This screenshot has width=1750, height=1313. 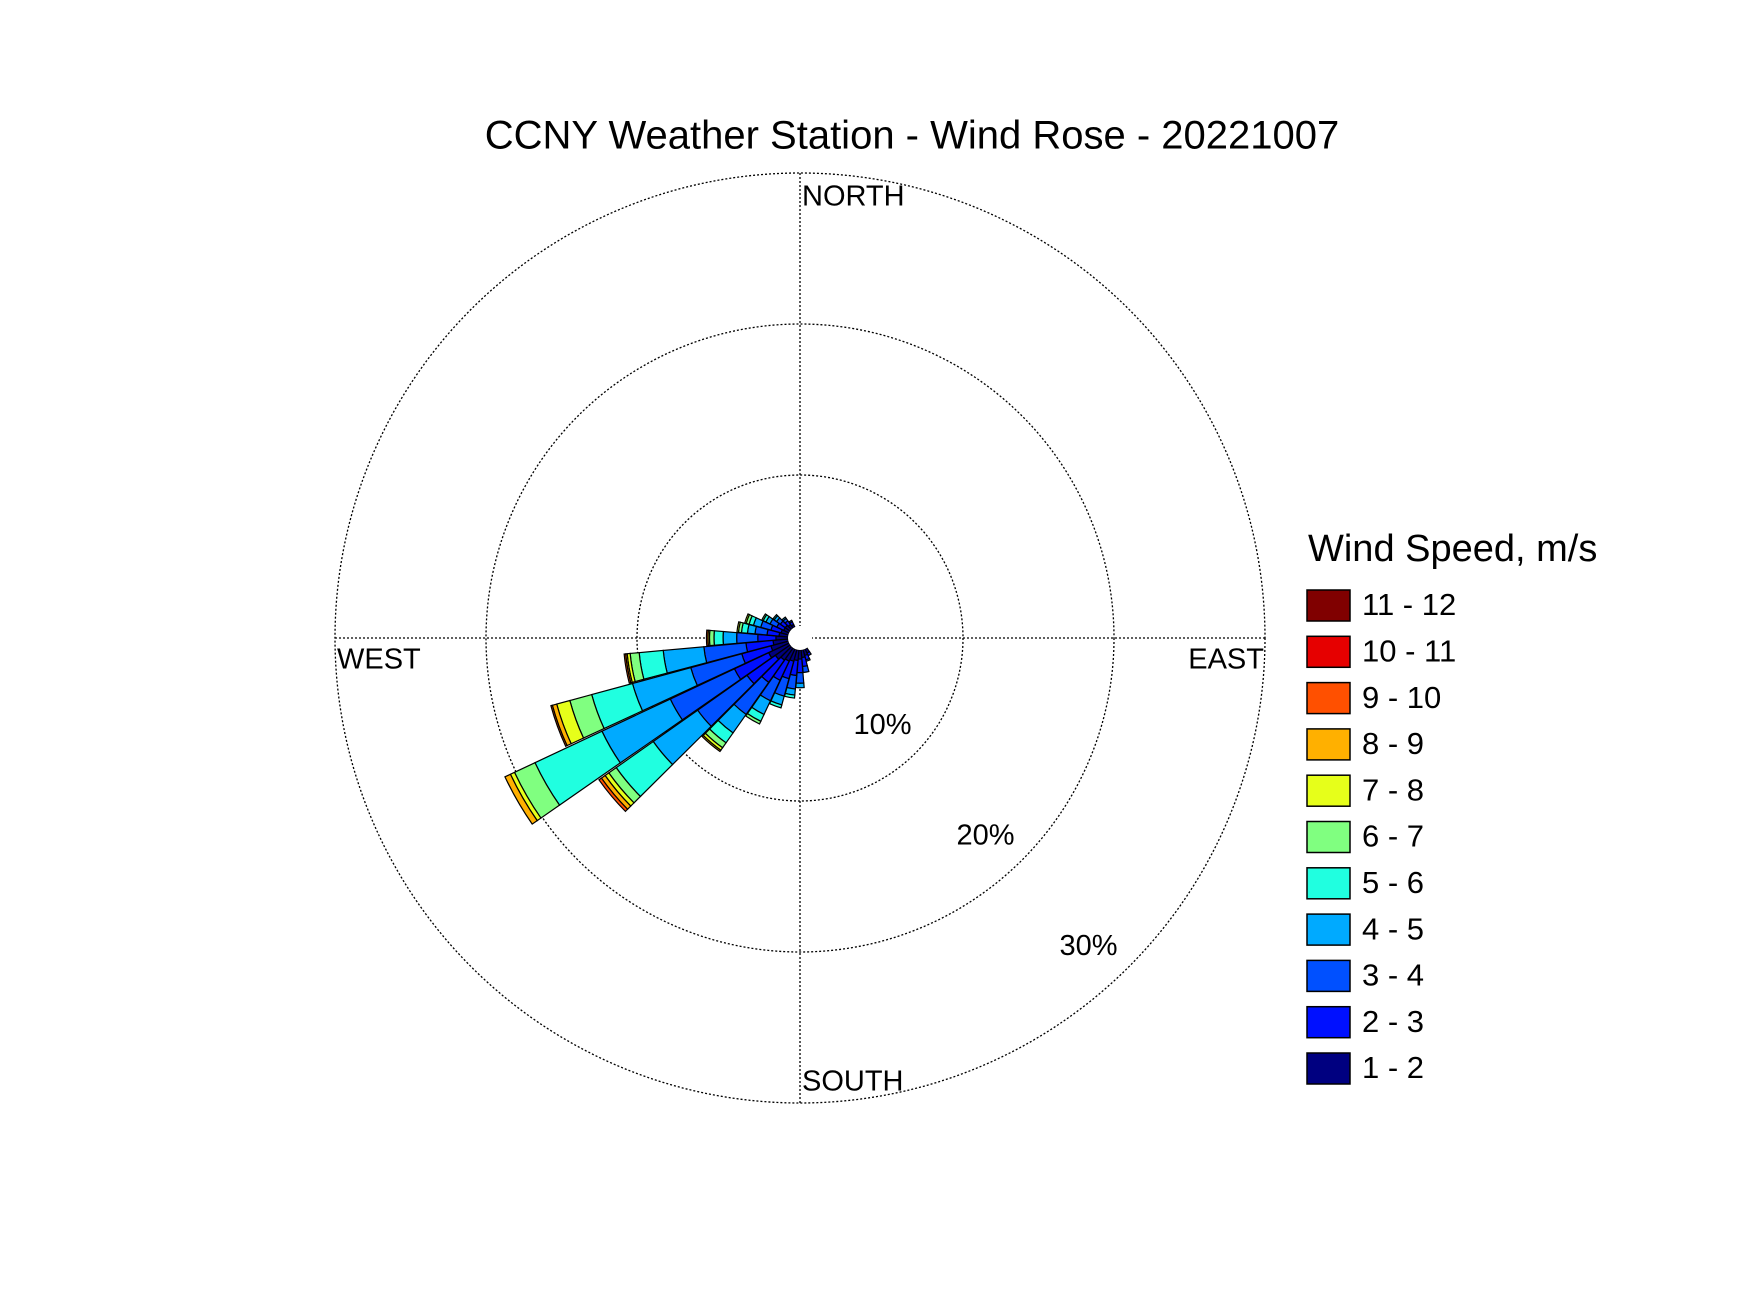 What do you see at coordinates (1401, 697) in the screenshot?
I see `legend-label: 9 - 10` at bounding box center [1401, 697].